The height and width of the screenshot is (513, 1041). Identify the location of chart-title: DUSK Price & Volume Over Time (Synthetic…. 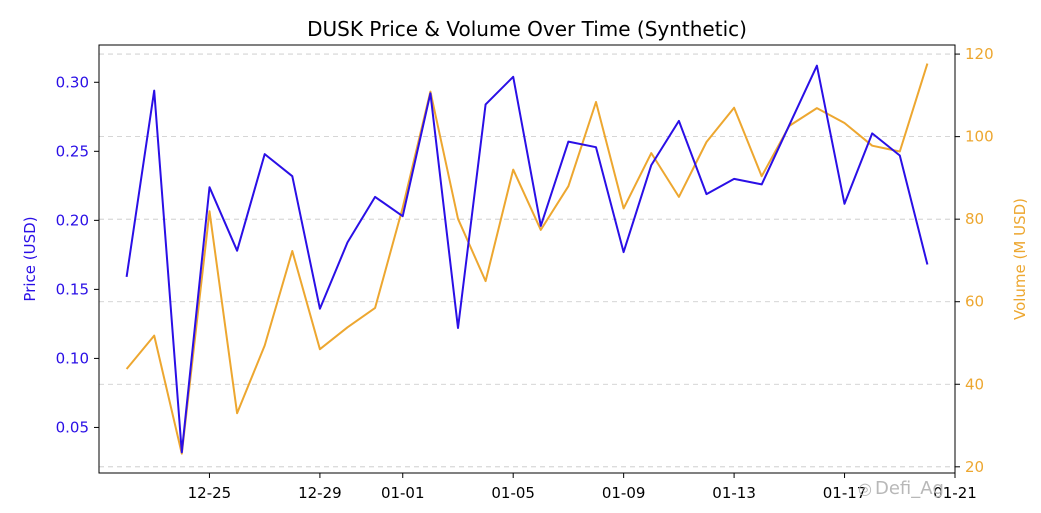
(527, 29).